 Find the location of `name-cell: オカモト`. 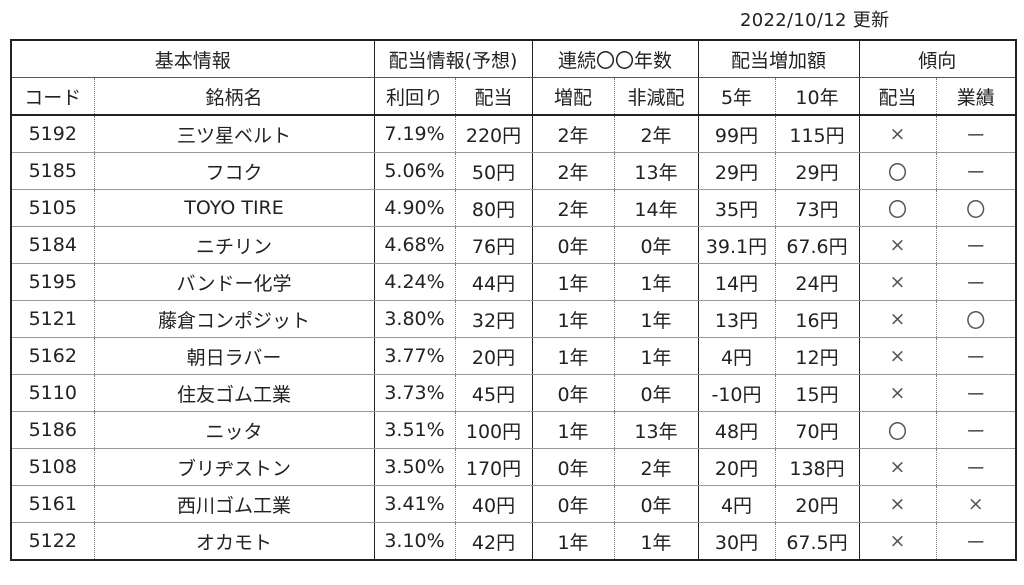

name-cell: オカモト is located at coordinates (234, 541).